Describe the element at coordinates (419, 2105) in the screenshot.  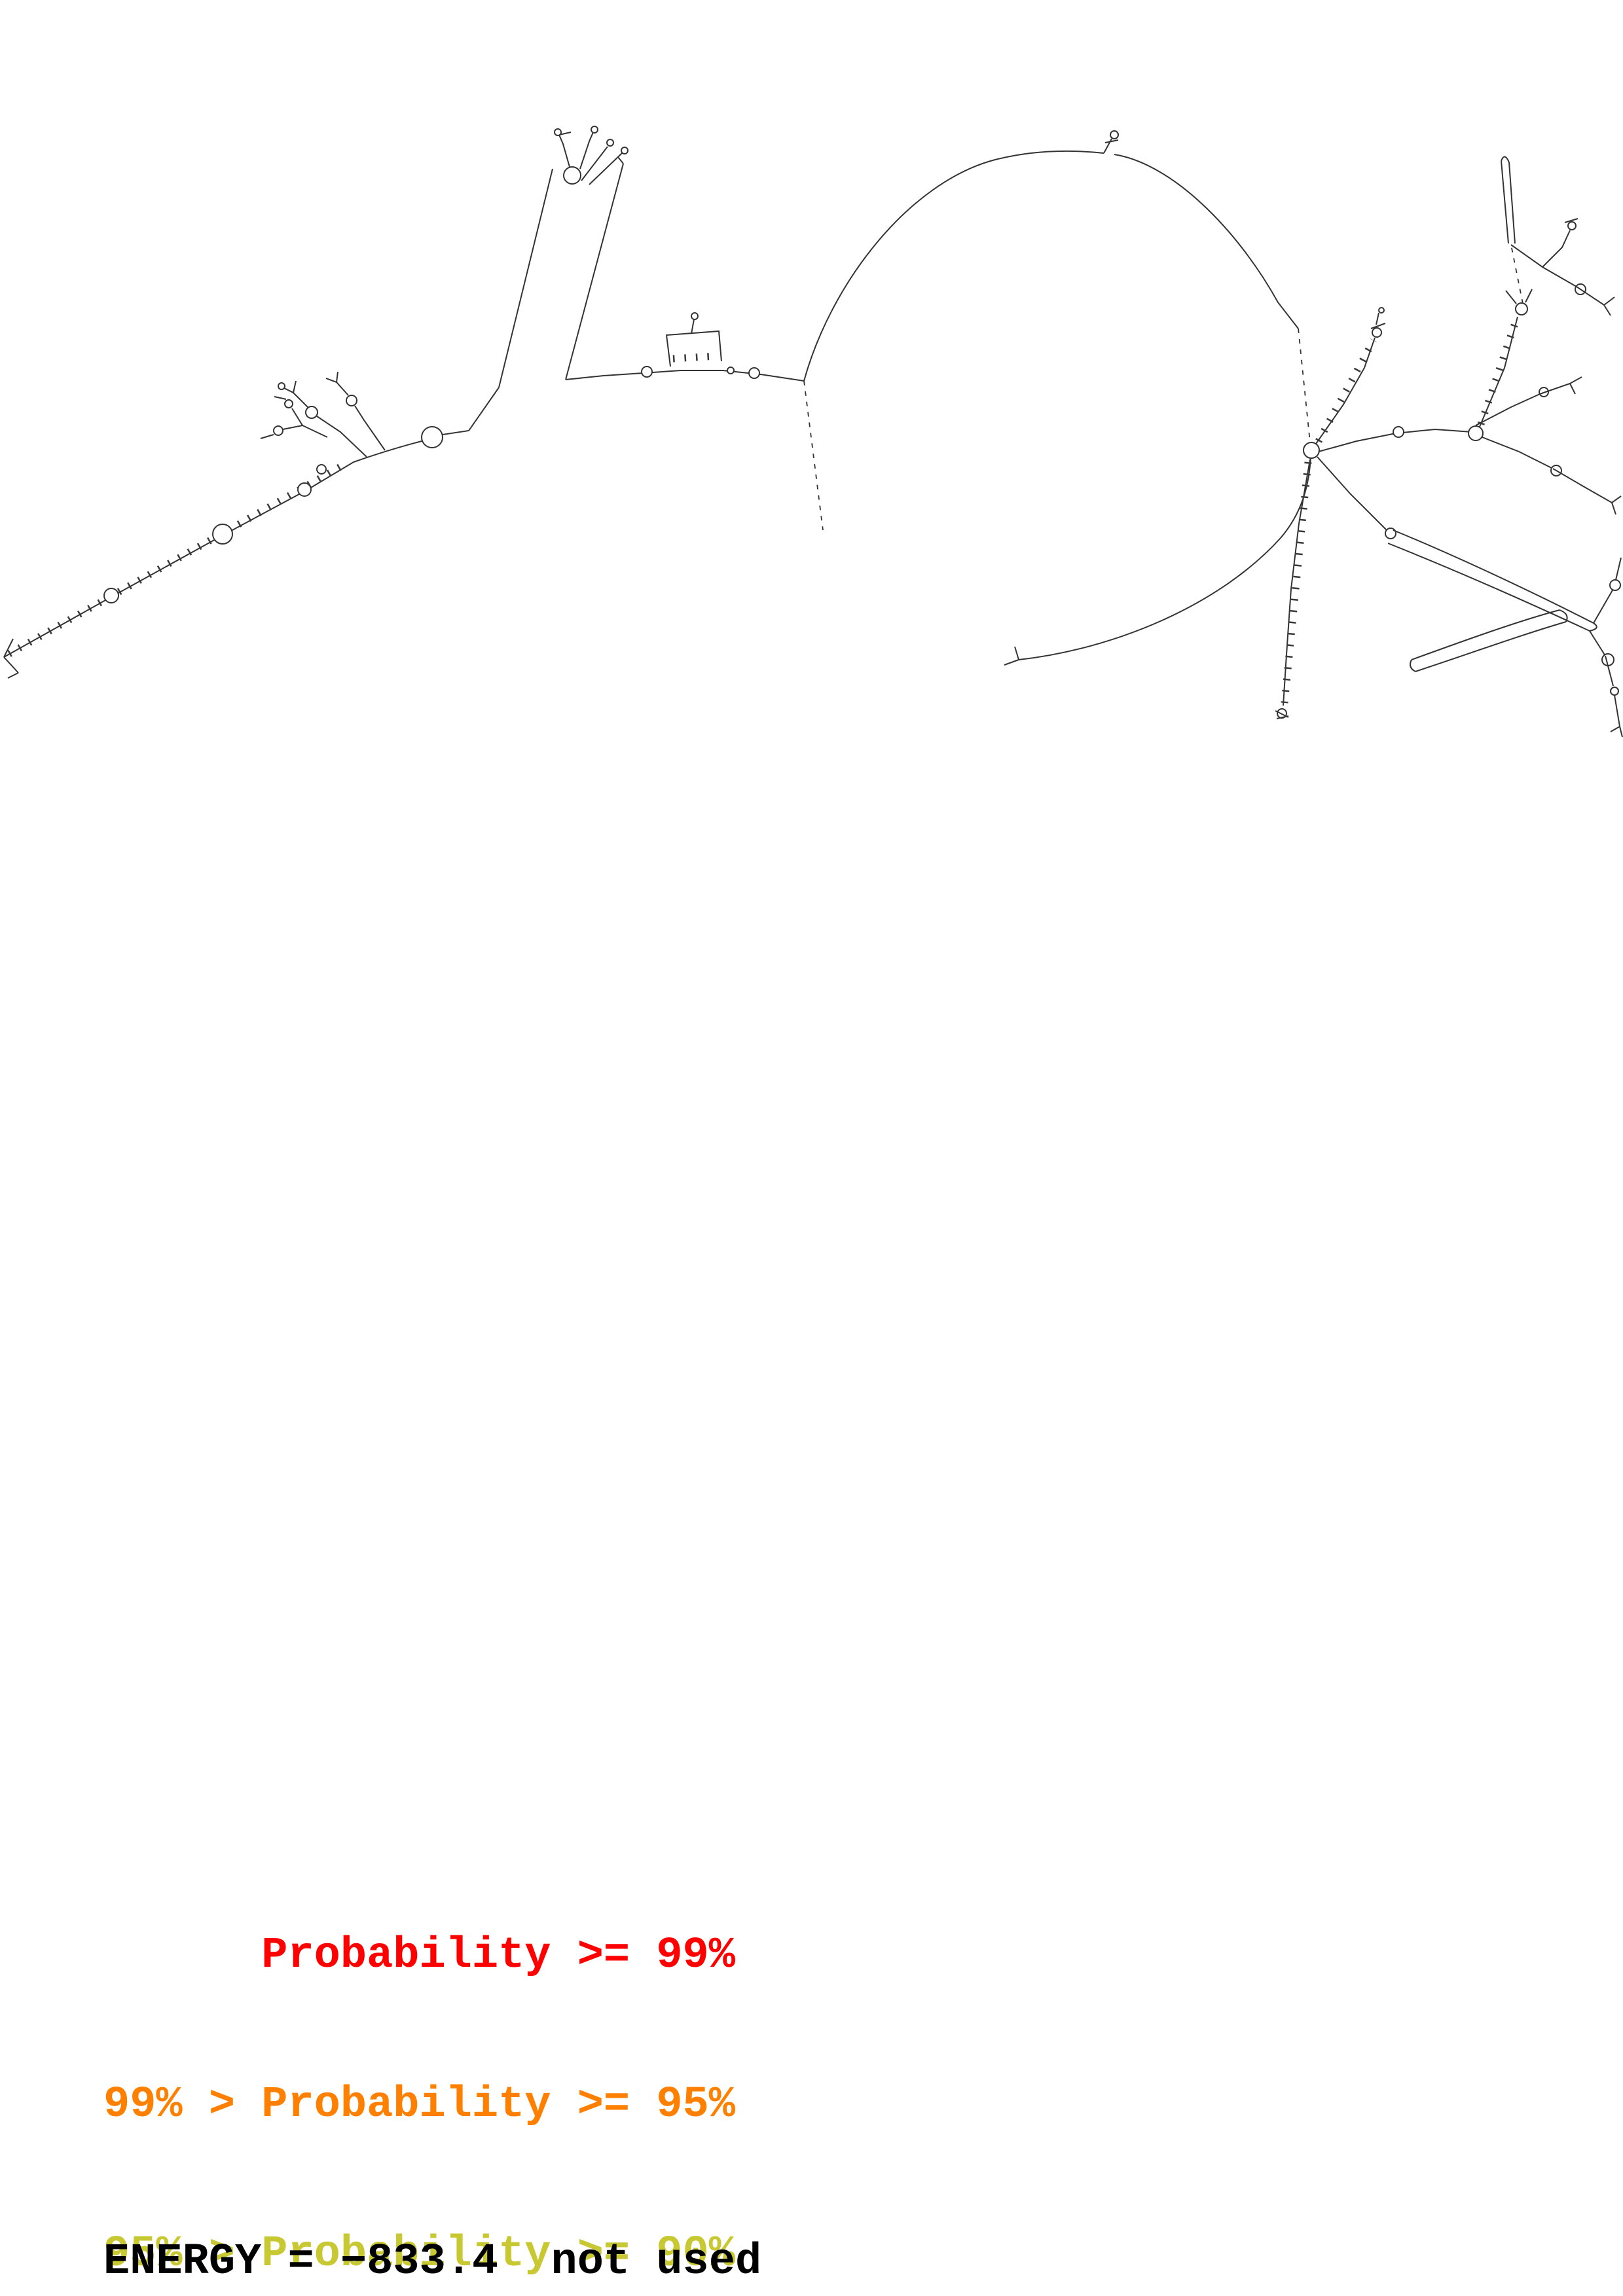
I see `legend-item-p95: 99% > Probability >= 95%` at that location.